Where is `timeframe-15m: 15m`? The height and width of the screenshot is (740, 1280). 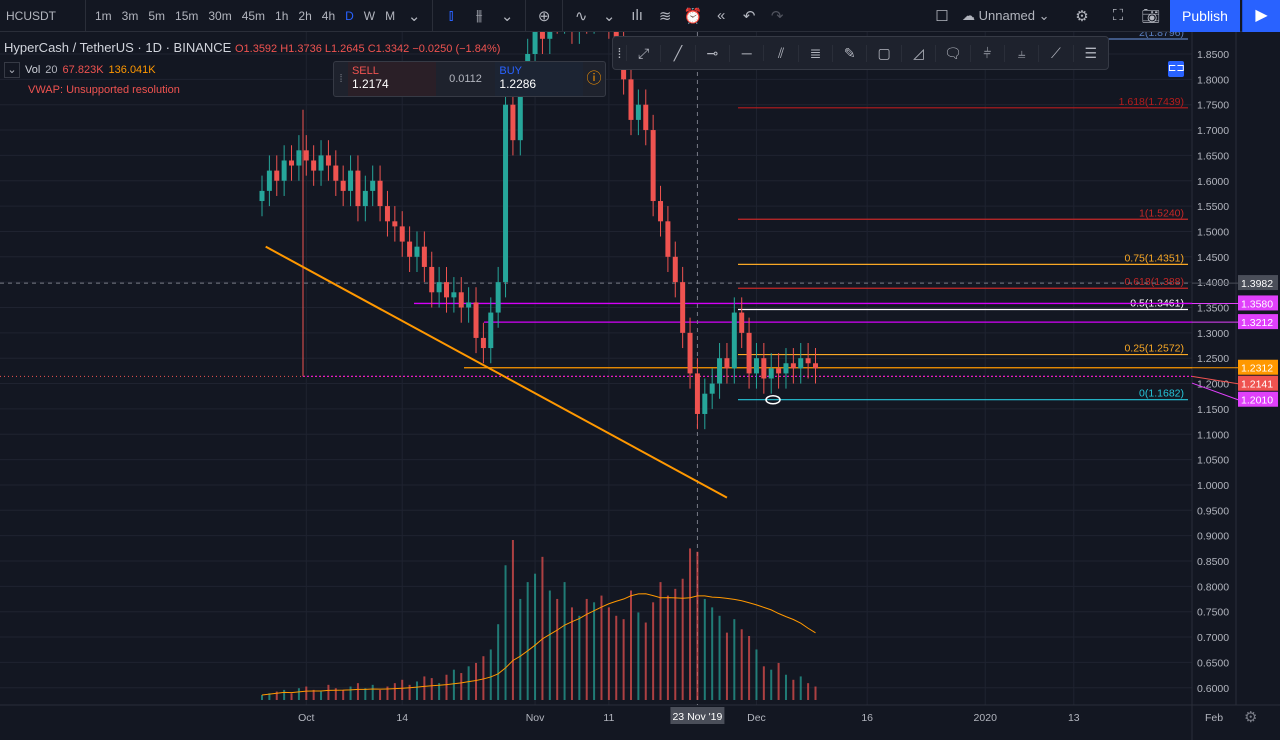 timeframe-15m: 15m is located at coordinates (187, 15).